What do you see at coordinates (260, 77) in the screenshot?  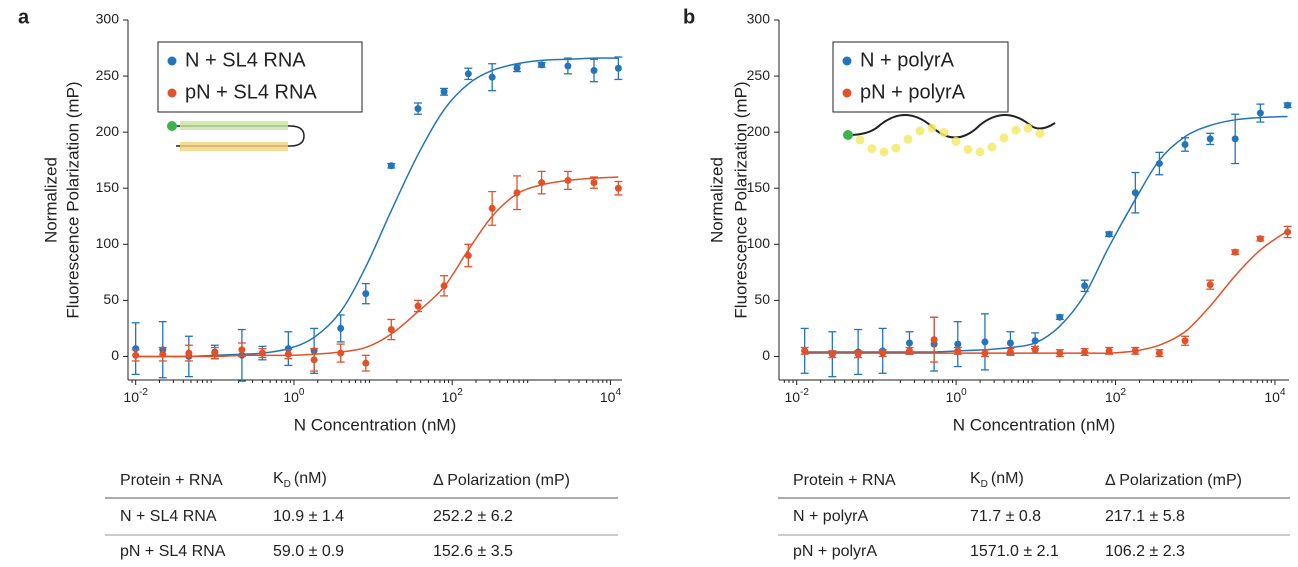 I see `legend-box` at bounding box center [260, 77].